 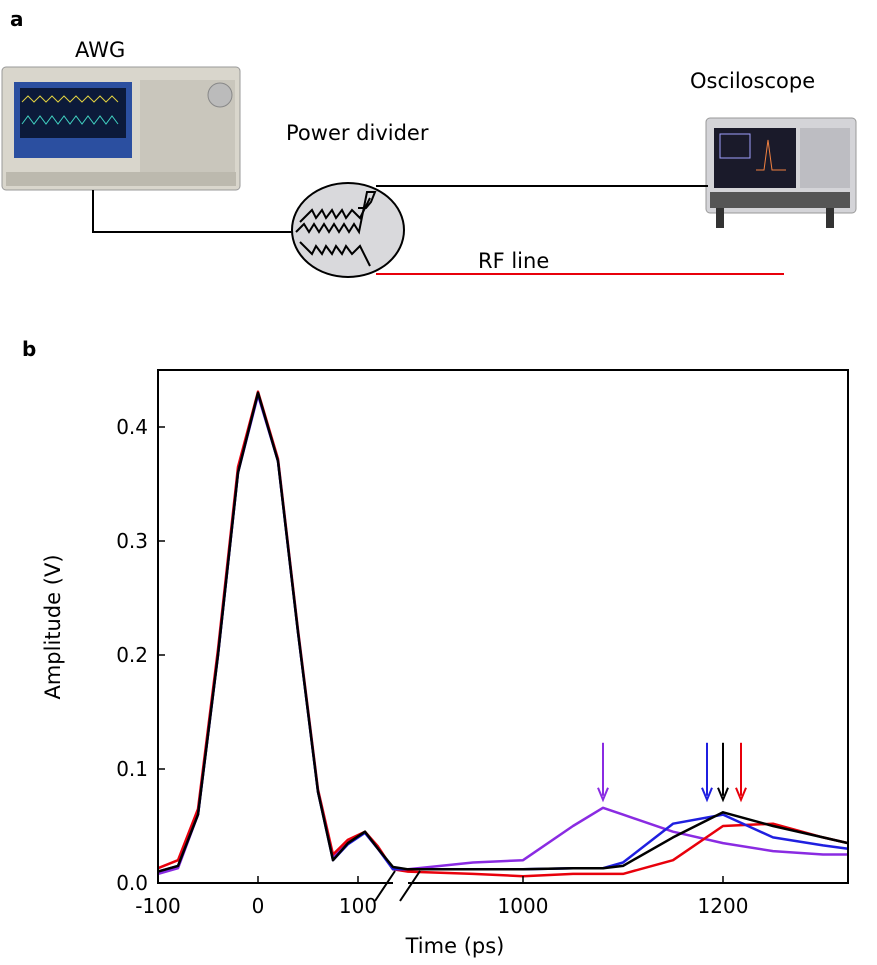 I want to click on divider-label: Power divider, so click(x=357, y=133).